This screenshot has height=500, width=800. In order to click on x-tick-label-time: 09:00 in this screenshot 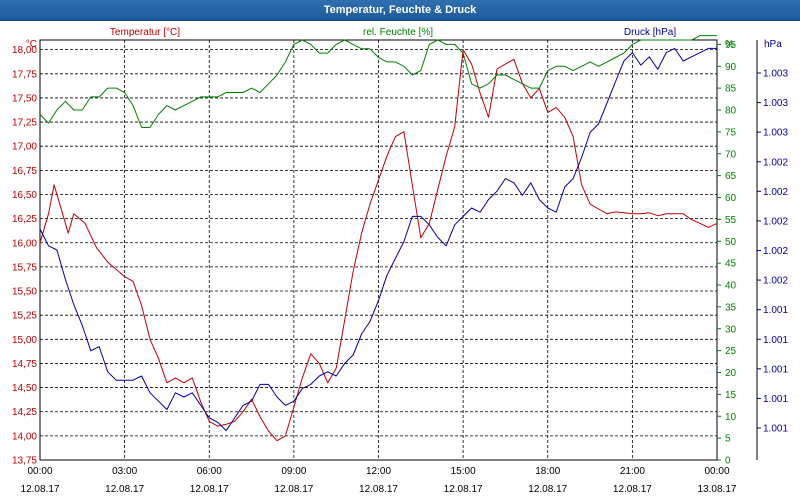, I will do `click(293, 471)`.